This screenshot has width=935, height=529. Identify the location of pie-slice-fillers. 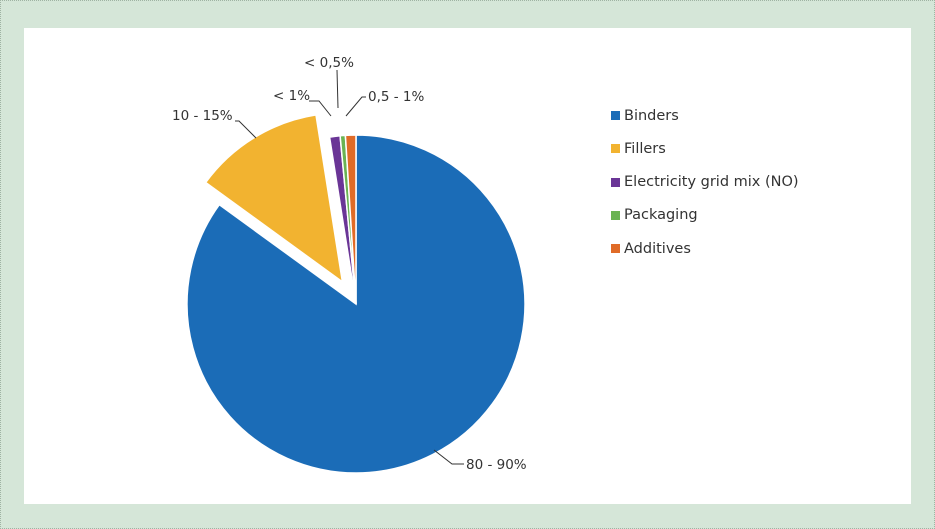
(274, 199).